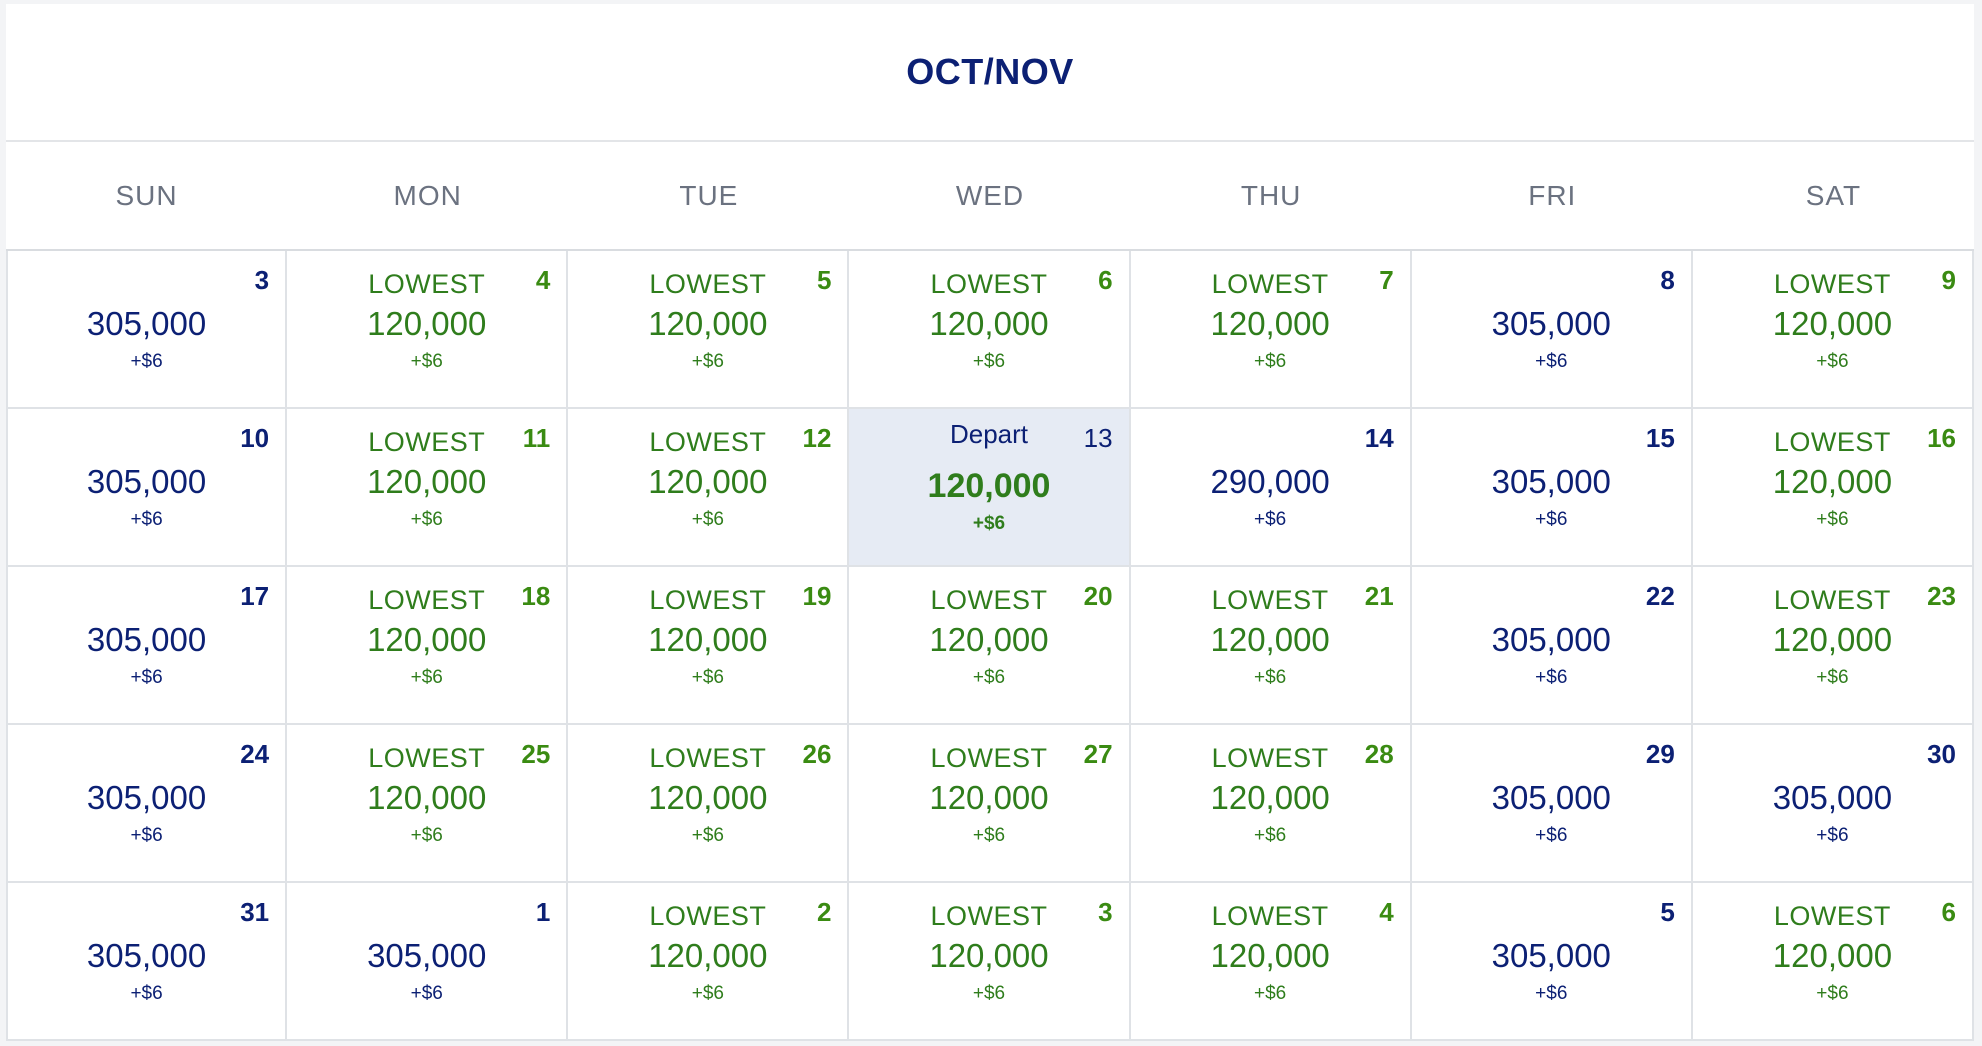 This screenshot has height=1046, width=1982. What do you see at coordinates (990, 646) in the screenshot?
I see `day-cell: LOWEST 20 120,000 +$6` at bounding box center [990, 646].